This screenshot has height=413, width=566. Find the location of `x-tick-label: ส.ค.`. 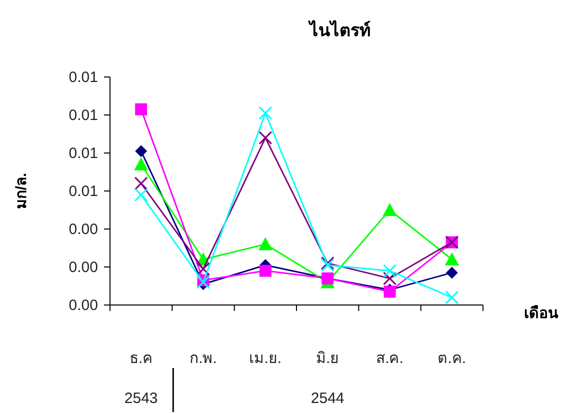

x-tick-label: ส.ค. is located at coordinates (390, 358).